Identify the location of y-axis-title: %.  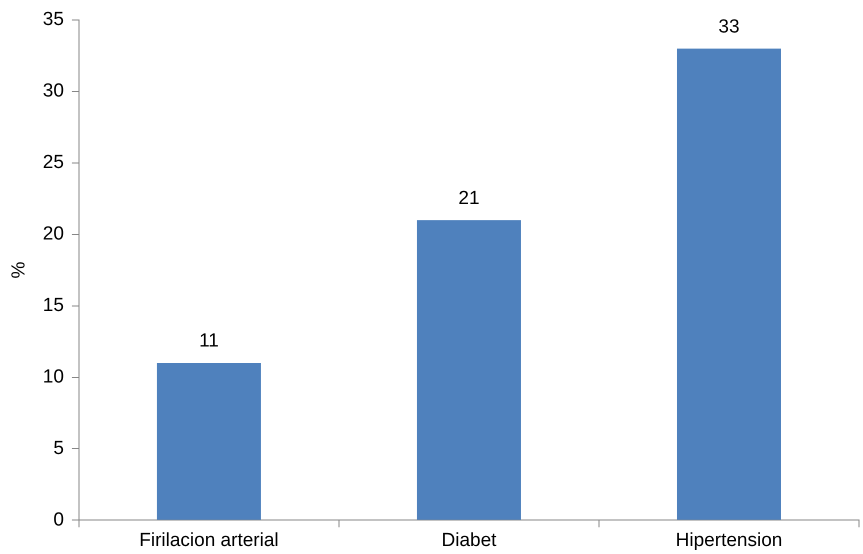
(19, 270).